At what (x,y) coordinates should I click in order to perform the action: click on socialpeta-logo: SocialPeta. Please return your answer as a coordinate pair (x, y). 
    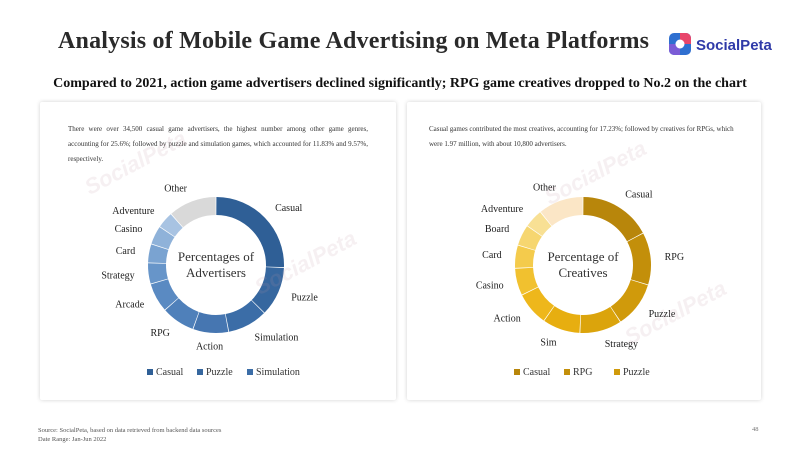
    Looking at the image, I should click on (727, 44).